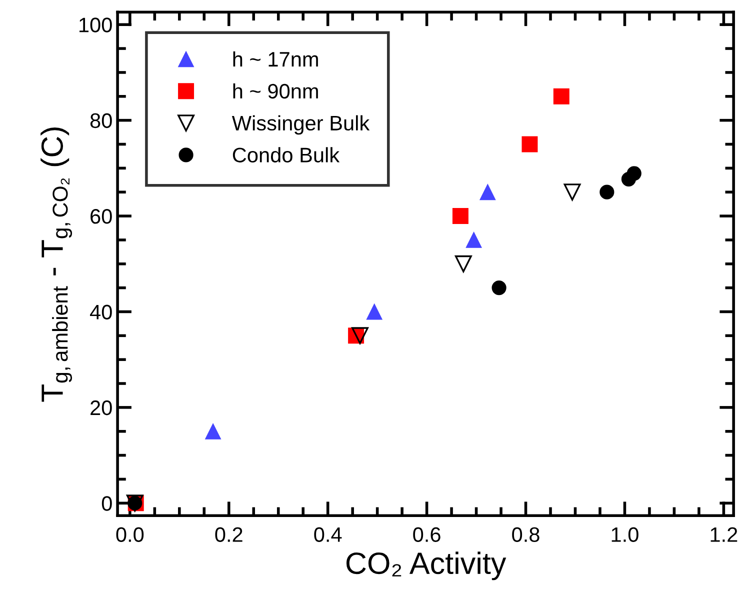 The width and height of the screenshot is (744, 608). What do you see at coordinates (426, 534) in the screenshot?
I see `x-tick-label: 0.6` at bounding box center [426, 534].